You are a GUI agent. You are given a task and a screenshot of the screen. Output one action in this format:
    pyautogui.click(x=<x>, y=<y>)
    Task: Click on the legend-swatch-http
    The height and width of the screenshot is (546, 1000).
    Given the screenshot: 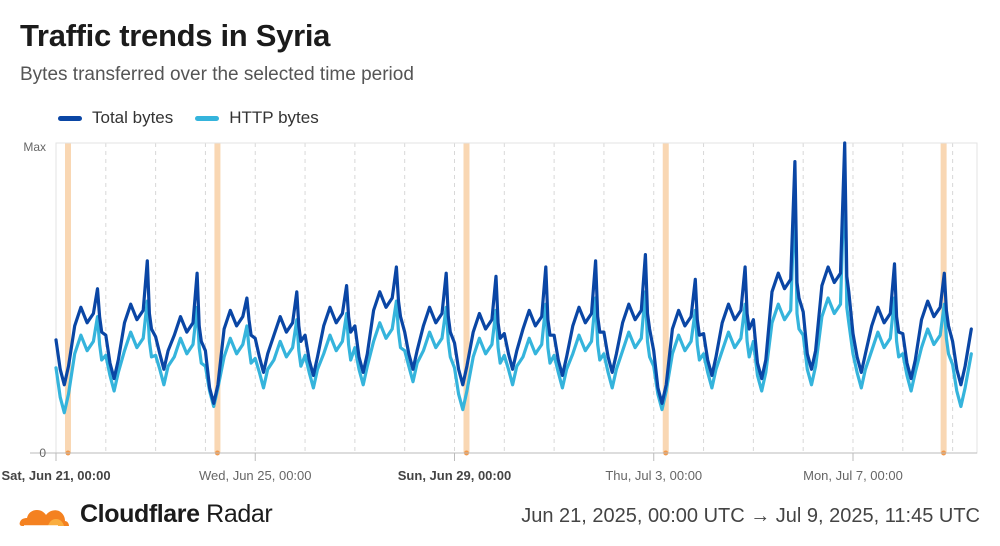 What is the action you would take?
    pyautogui.click(x=207, y=118)
    